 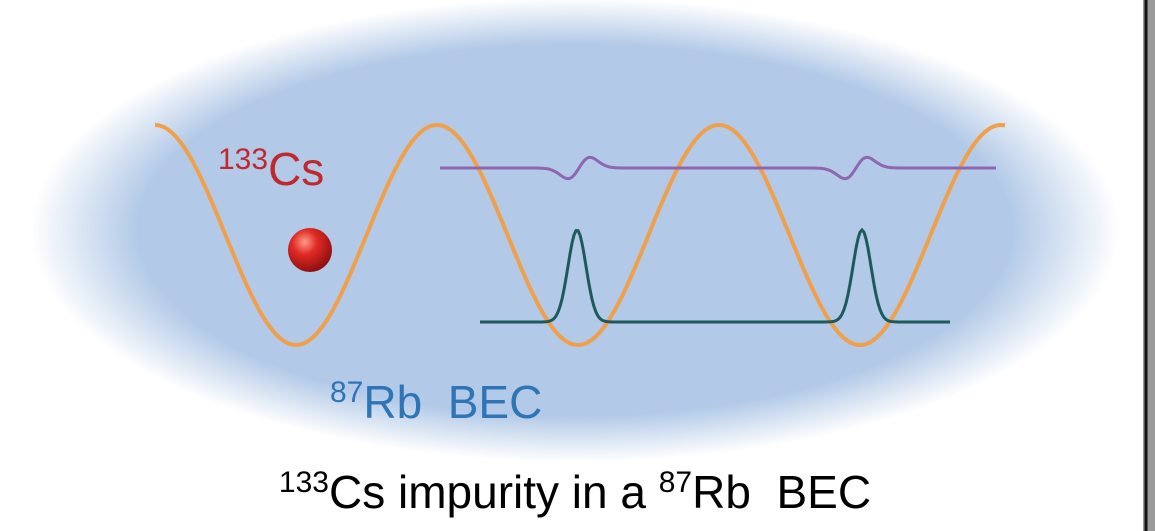 What do you see at coordinates (304, 482) in the screenshot?
I see `caption-sup: 133` at bounding box center [304, 482].